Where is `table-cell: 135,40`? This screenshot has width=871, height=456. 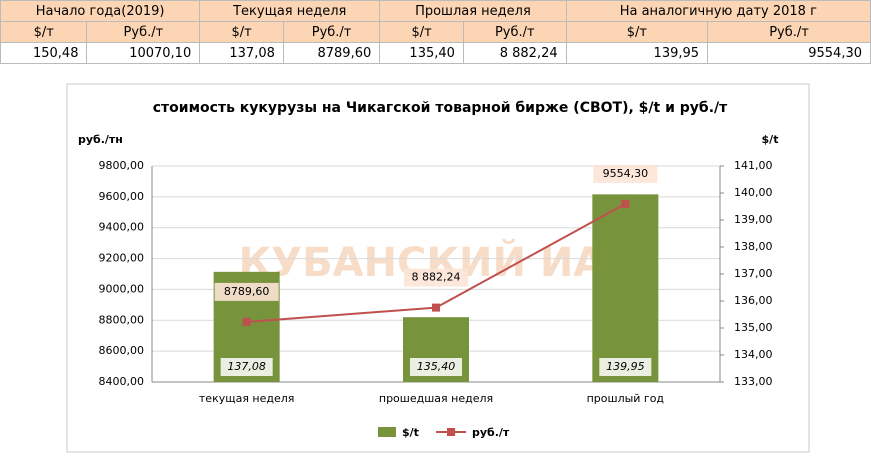 table-cell: 135,40 is located at coordinates (421, 53).